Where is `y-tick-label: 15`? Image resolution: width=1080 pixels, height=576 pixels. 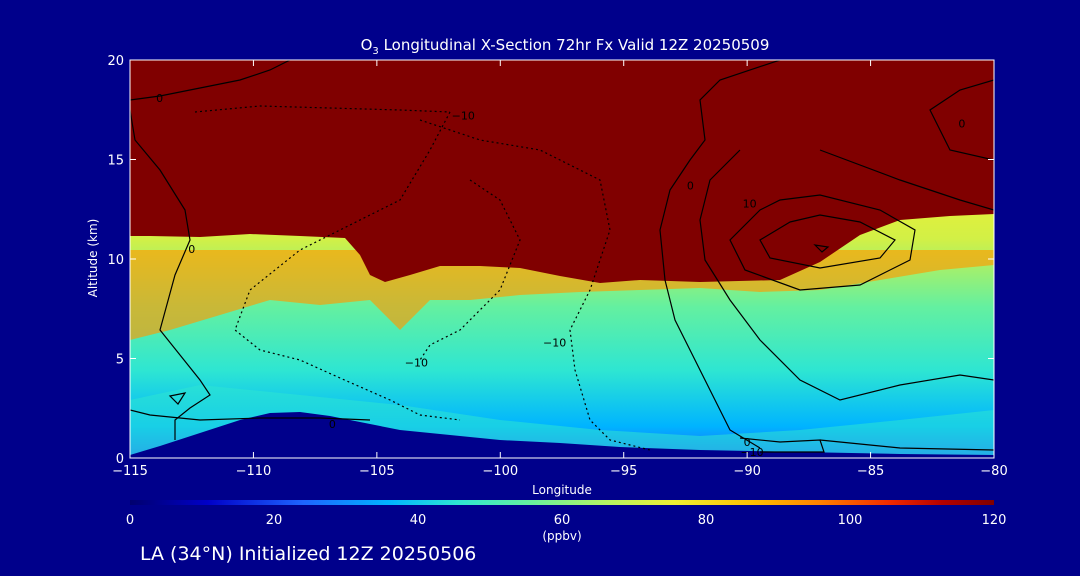
y-tick-label: 15 is located at coordinates (115, 161).